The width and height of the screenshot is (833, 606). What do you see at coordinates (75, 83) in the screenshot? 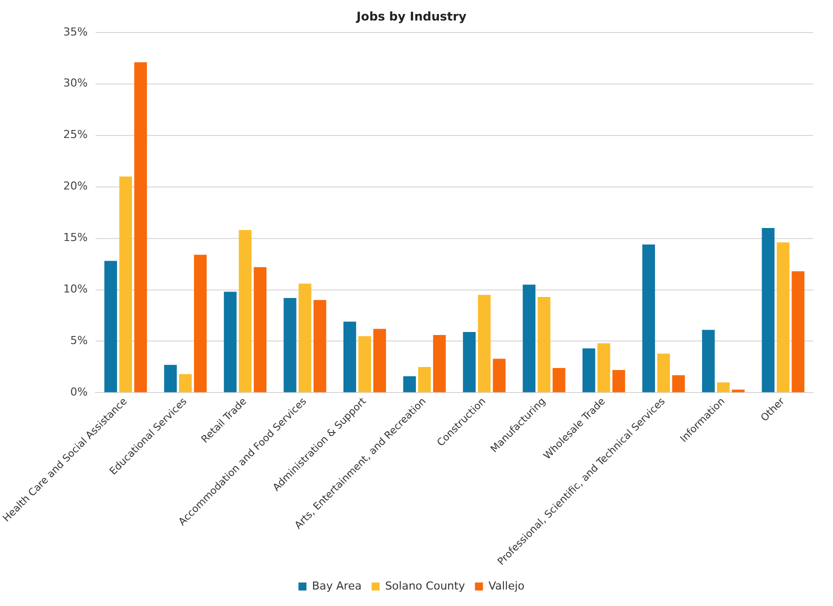
I see `y-tick-label: 30%` at bounding box center [75, 83].